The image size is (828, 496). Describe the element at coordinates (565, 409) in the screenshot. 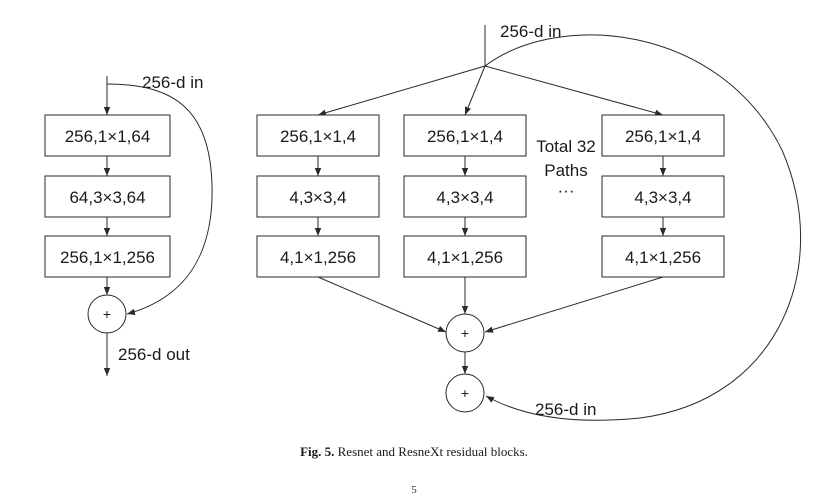

I see `resnext-skip-label: 256-d in` at that location.